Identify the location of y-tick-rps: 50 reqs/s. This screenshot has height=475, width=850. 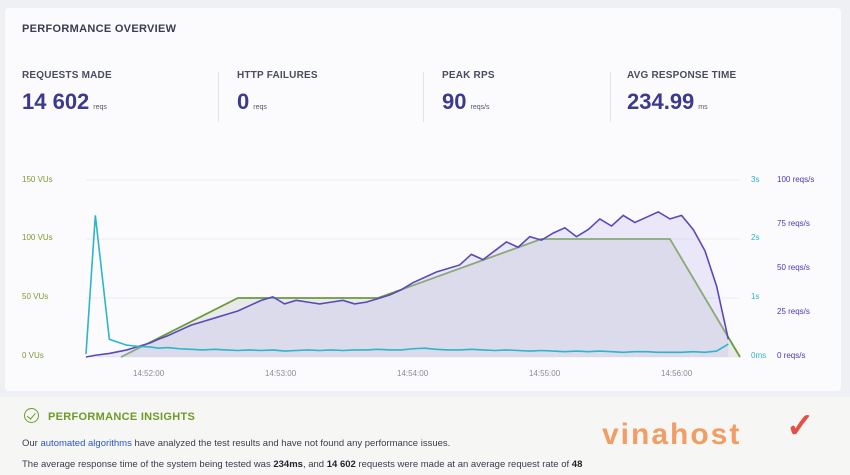
(793, 267).